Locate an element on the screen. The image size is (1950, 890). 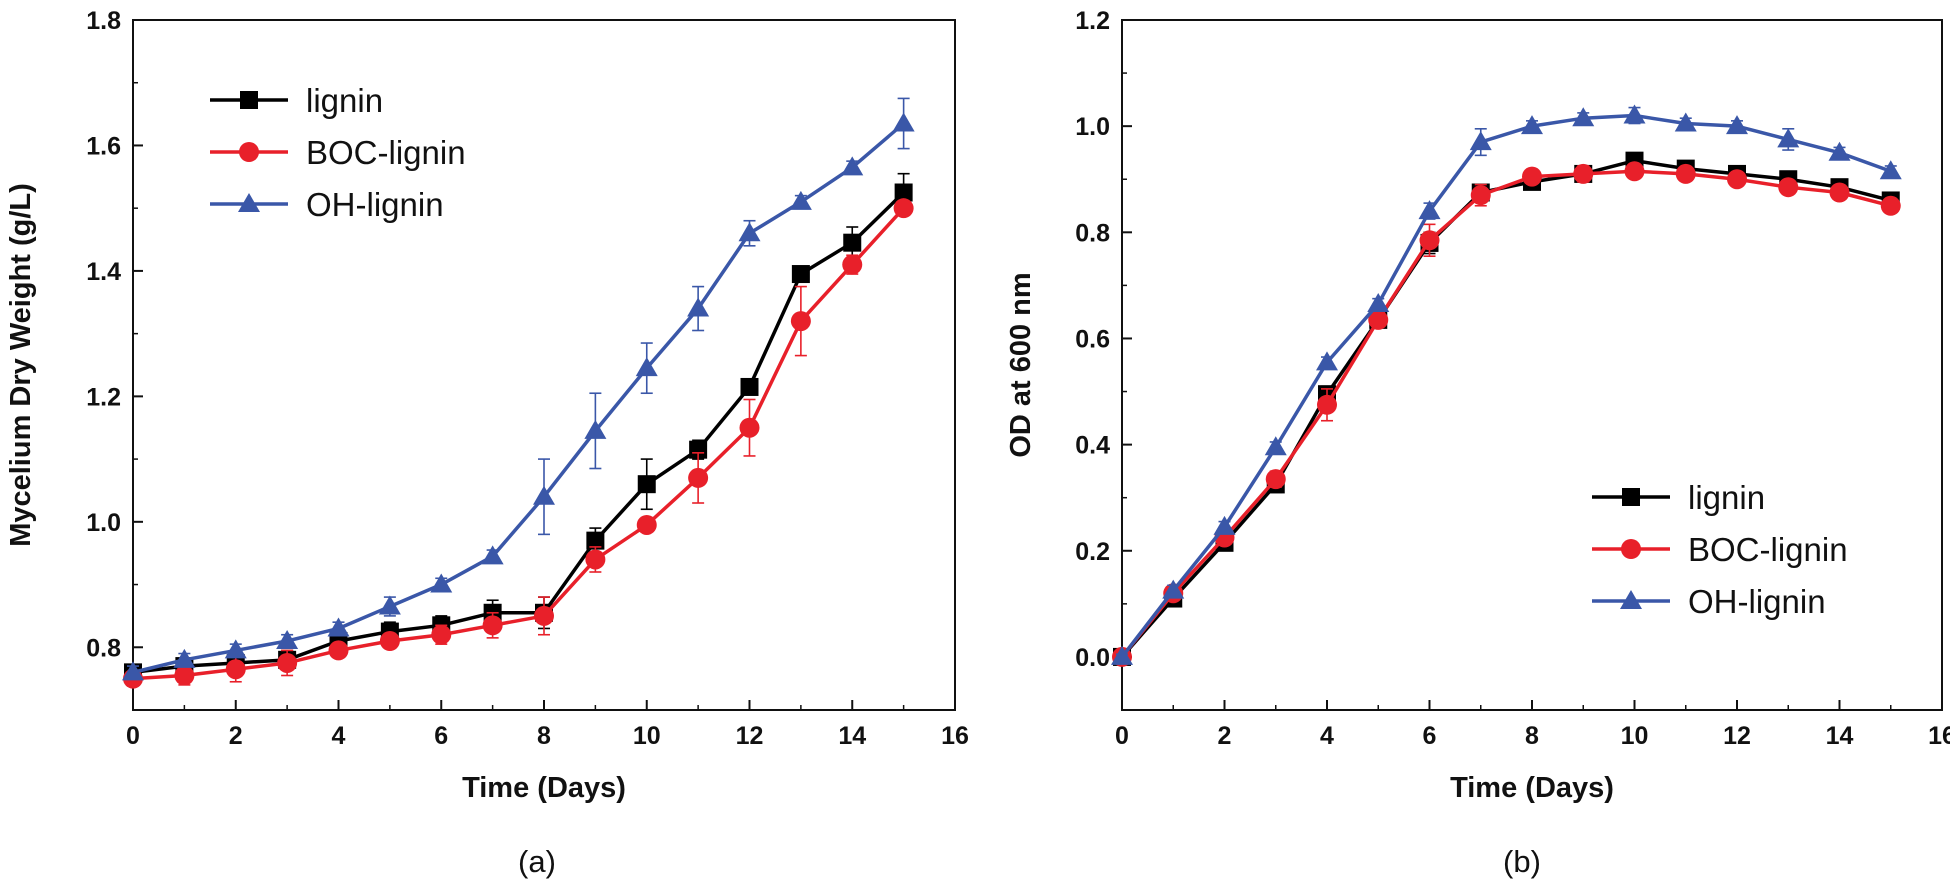
chart-b-legend-label: lignin is located at coordinates (1726, 497).